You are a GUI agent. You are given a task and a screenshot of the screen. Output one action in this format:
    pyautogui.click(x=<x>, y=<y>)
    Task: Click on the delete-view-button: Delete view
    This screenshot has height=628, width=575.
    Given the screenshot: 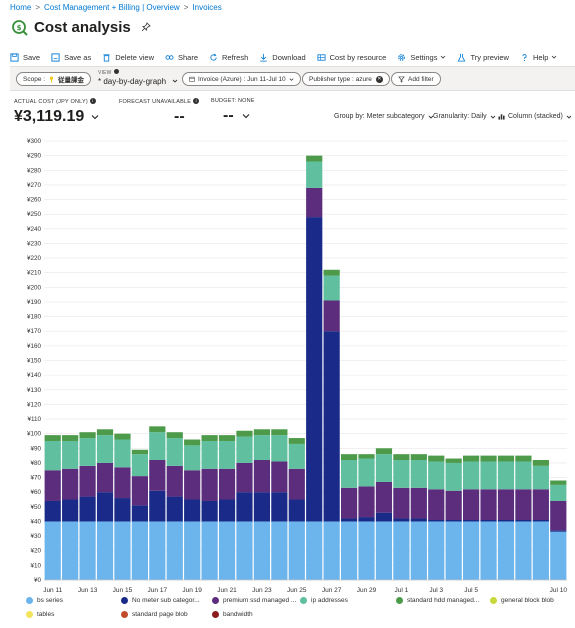 What is the action you would take?
    pyautogui.click(x=128, y=57)
    